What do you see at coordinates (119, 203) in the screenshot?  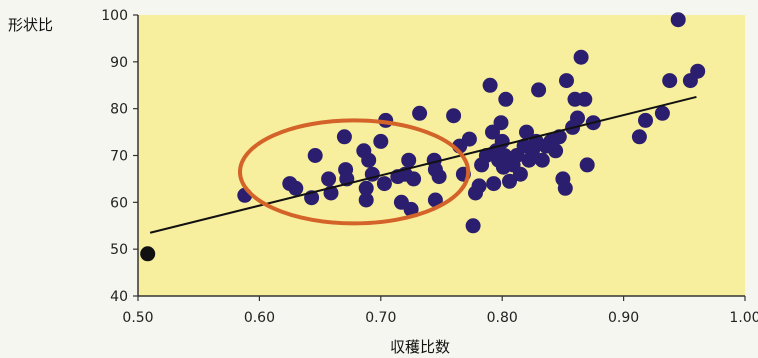 I see `y-tick-label: 60` at bounding box center [119, 203].